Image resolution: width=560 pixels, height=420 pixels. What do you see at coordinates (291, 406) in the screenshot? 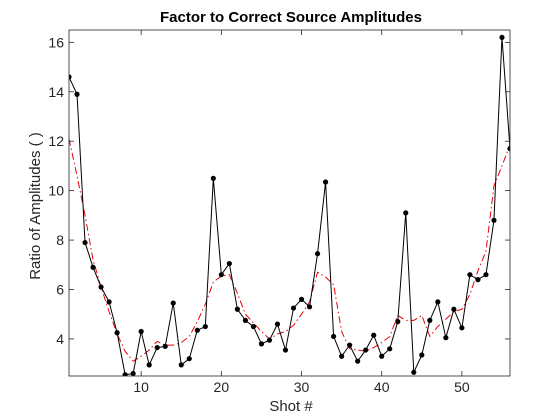
I see `x-axis-label: Shot #` at bounding box center [291, 406].